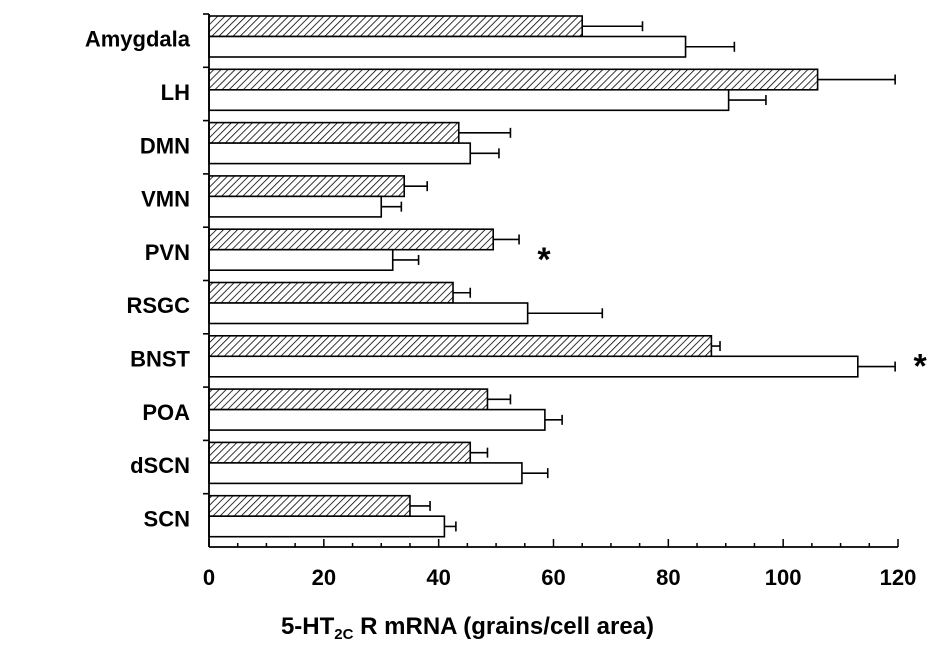 The image size is (935, 646). I want to click on significance-marker-BNST: *, so click(921, 366).